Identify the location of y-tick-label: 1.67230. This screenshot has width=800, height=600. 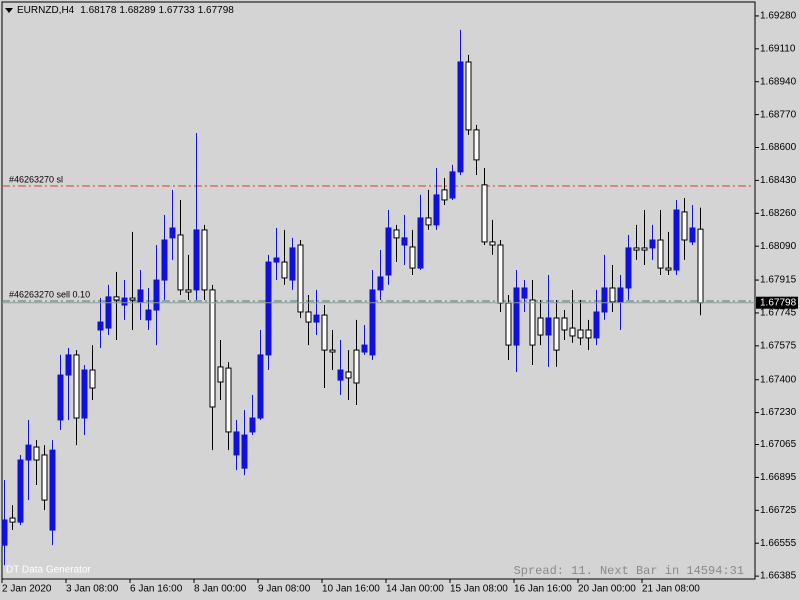
(778, 412).